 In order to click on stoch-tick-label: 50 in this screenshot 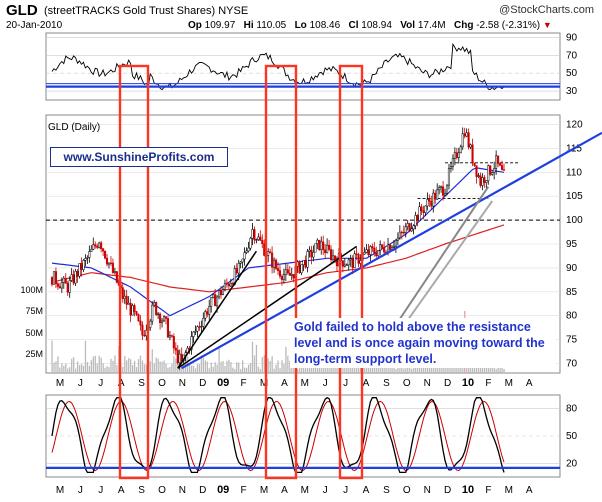, I will do `click(572, 436)`.